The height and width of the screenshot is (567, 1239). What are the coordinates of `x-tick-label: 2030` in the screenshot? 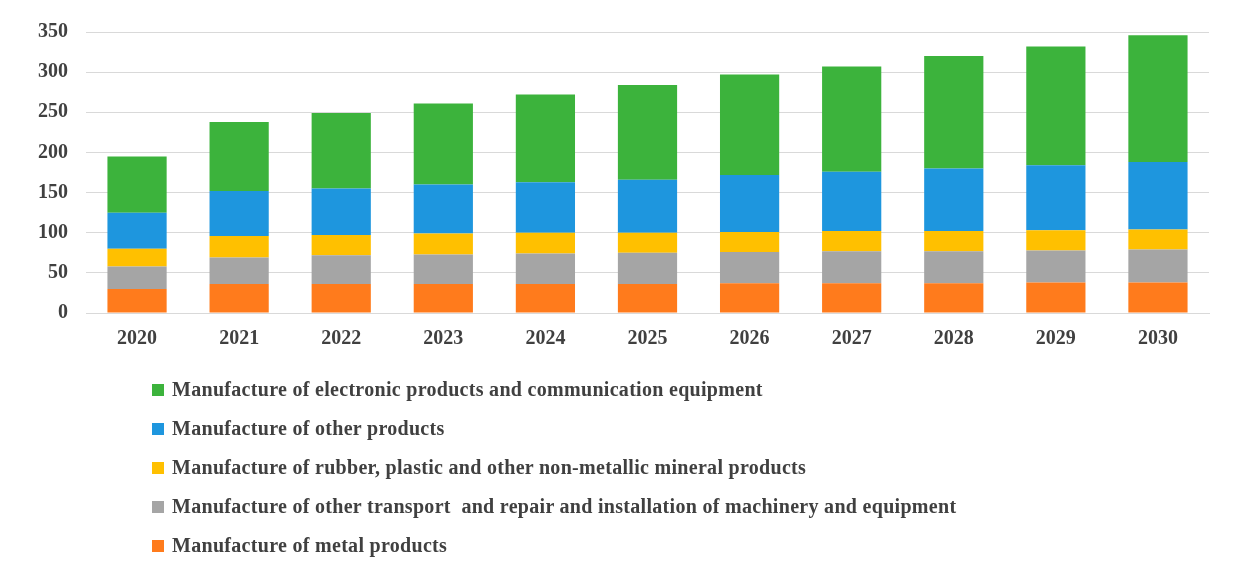 It's located at (1157, 337).